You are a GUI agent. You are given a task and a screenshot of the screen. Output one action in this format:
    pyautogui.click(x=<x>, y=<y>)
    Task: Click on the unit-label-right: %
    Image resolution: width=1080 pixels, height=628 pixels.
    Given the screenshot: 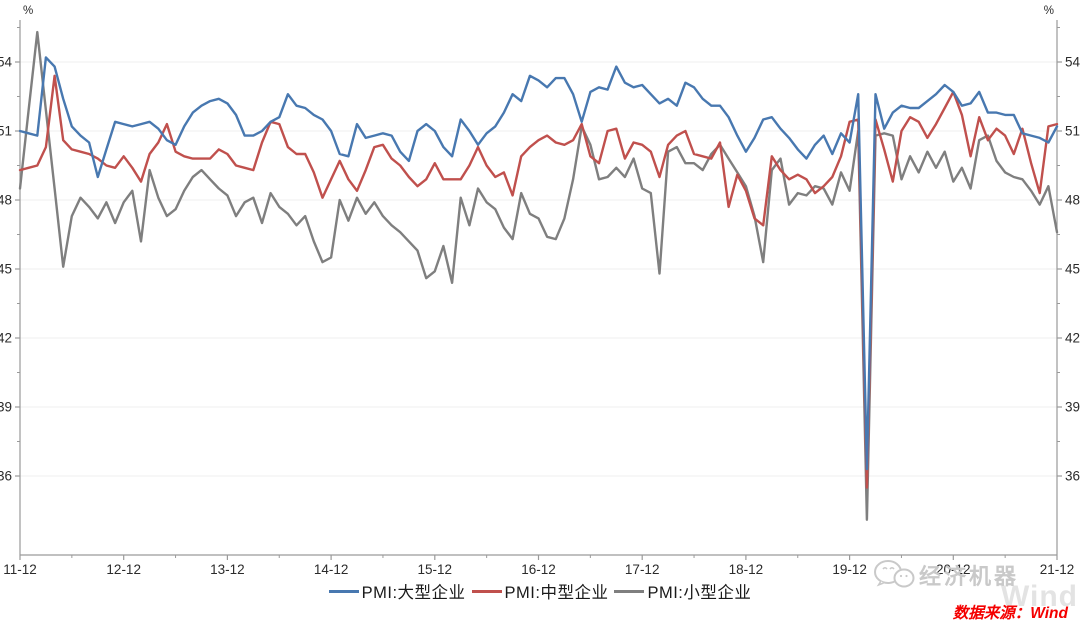 What is the action you would take?
    pyautogui.click(x=1049, y=11)
    